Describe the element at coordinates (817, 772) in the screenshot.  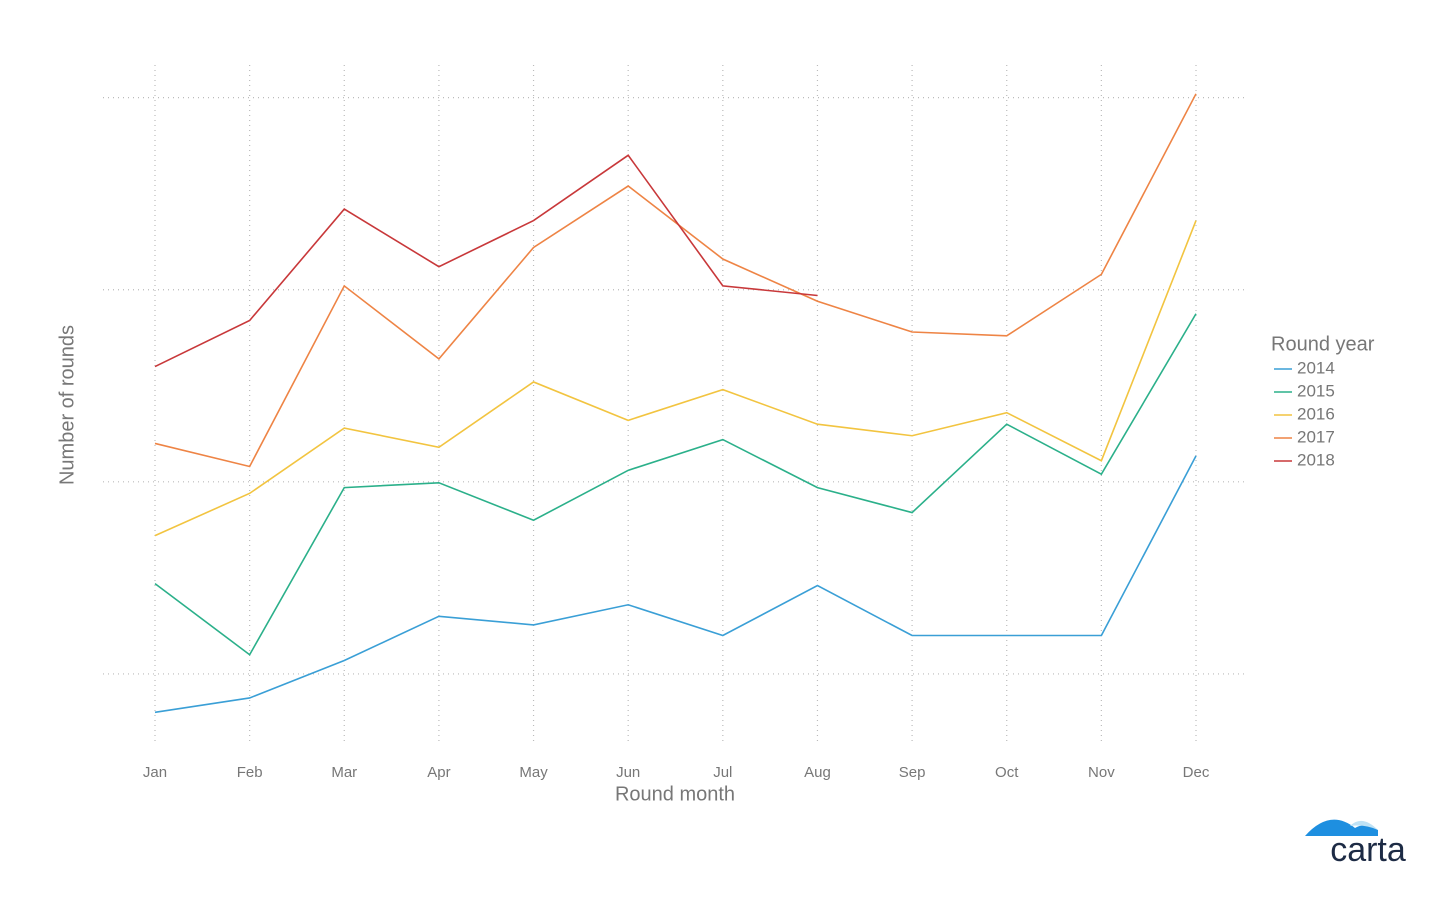
I see `x-tick-label: Aug` at that location.